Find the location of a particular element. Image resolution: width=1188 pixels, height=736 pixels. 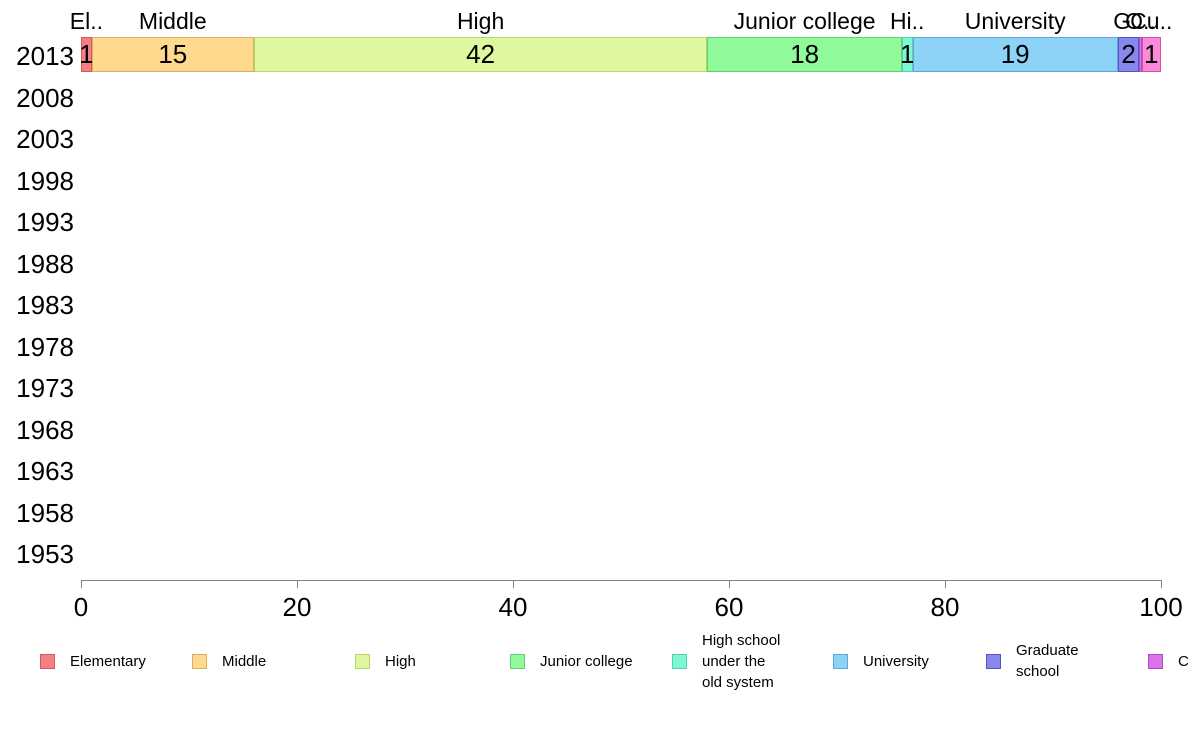

segment-top-label: Middle is located at coordinates (172, 21).